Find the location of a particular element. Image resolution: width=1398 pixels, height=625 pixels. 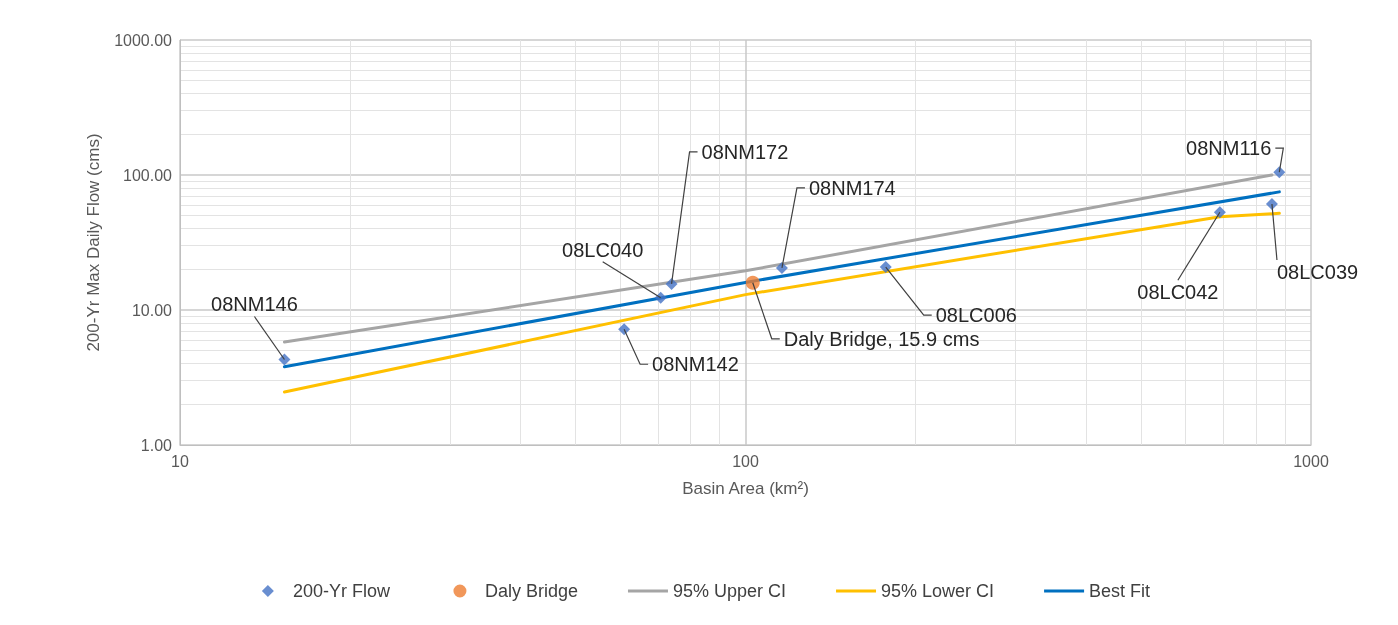

annotation: 08NM174 is located at coordinates (852, 187).